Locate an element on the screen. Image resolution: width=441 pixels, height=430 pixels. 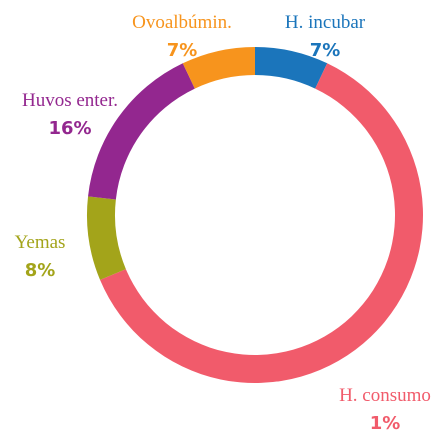
segment-label: H. consumo is located at coordinates (385, 395).